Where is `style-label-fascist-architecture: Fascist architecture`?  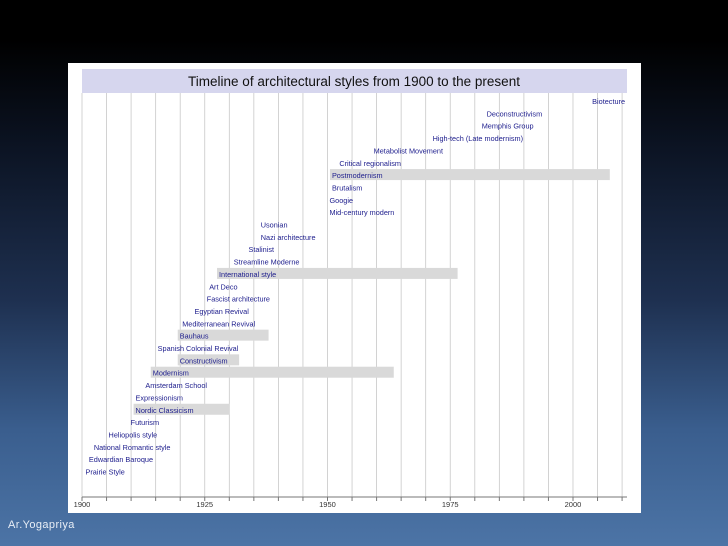 style-label-fascist-architecture: Fascist architecture is located at coordinates (238, 299).